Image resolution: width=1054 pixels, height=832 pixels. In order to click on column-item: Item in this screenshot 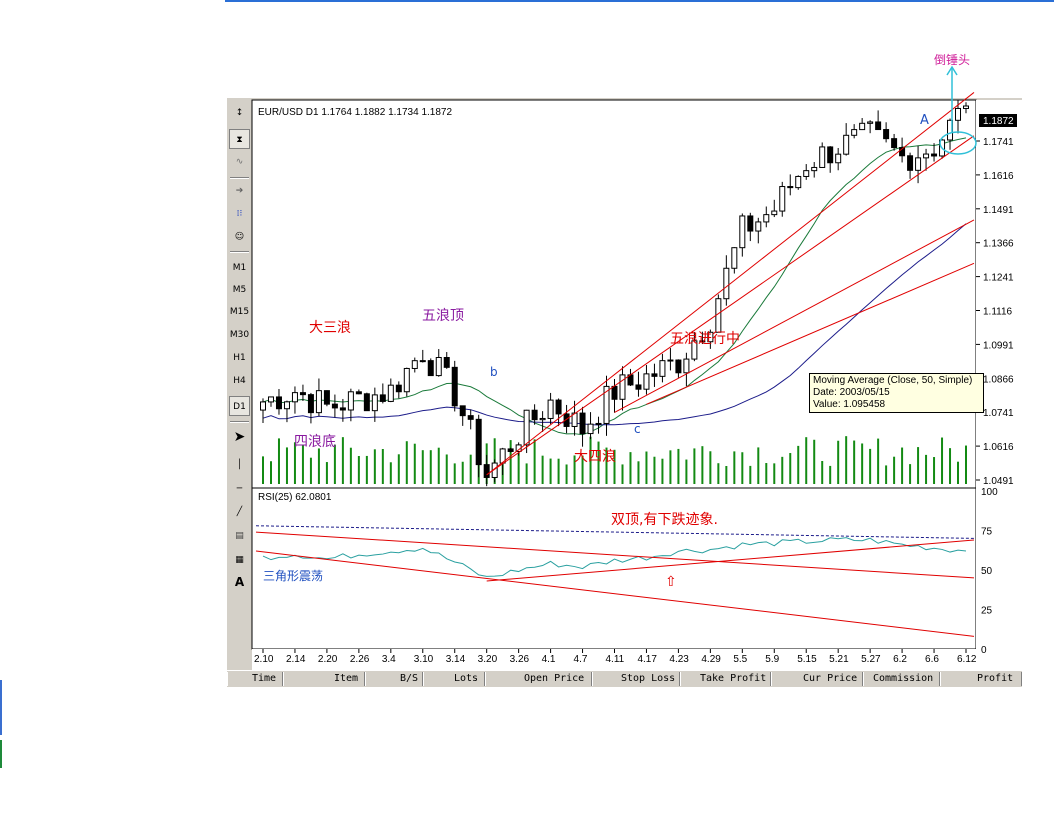, I will do `click(324, 679)`.